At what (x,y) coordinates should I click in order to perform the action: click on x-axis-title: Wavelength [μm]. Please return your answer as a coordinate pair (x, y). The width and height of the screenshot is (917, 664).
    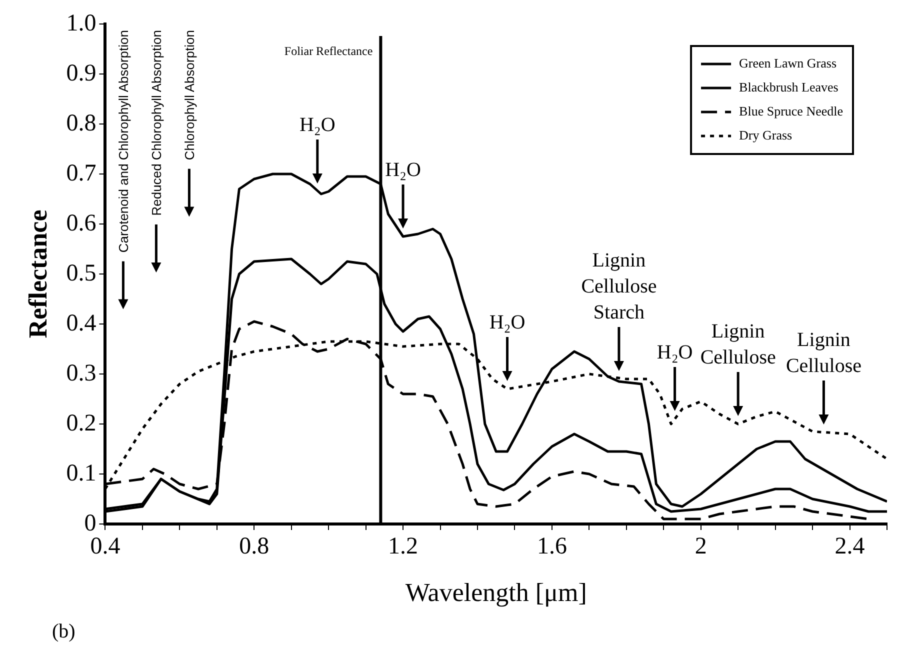
    Looking at the image, I should click on (496, 593).